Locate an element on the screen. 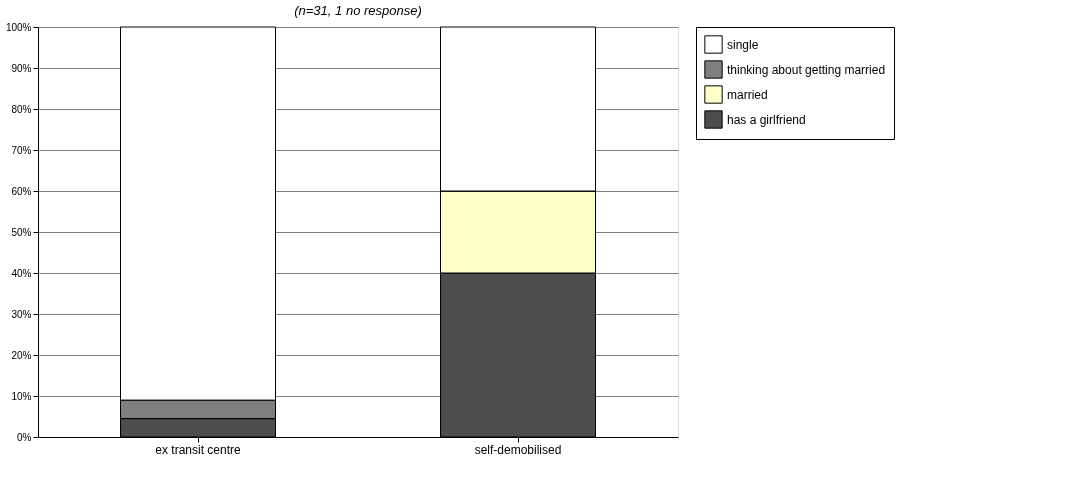 The height and width of the screenshot is (499, 1086). legend-label: single is located at coordinates (743, 44).